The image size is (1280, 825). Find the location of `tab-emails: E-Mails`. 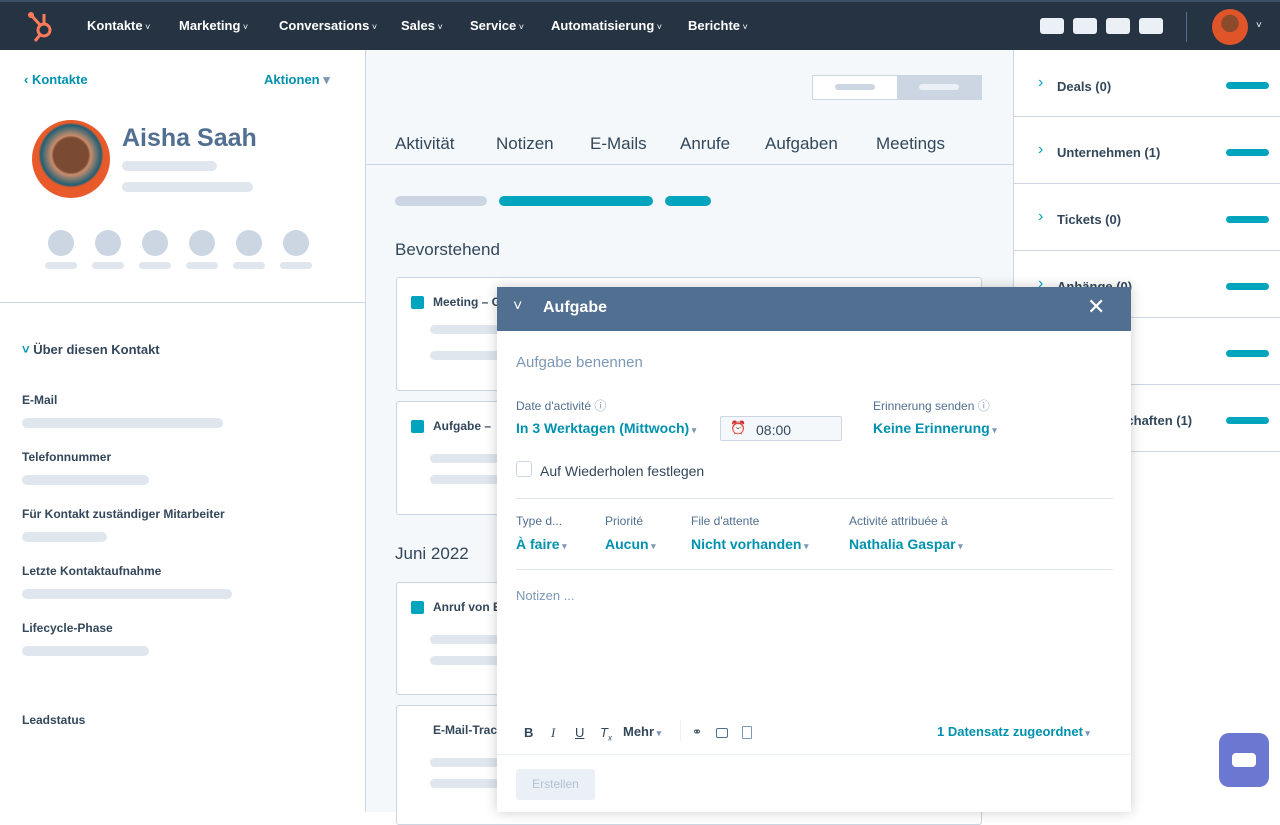

tab-emails: E-Mails is located at coordinates (618, 143).